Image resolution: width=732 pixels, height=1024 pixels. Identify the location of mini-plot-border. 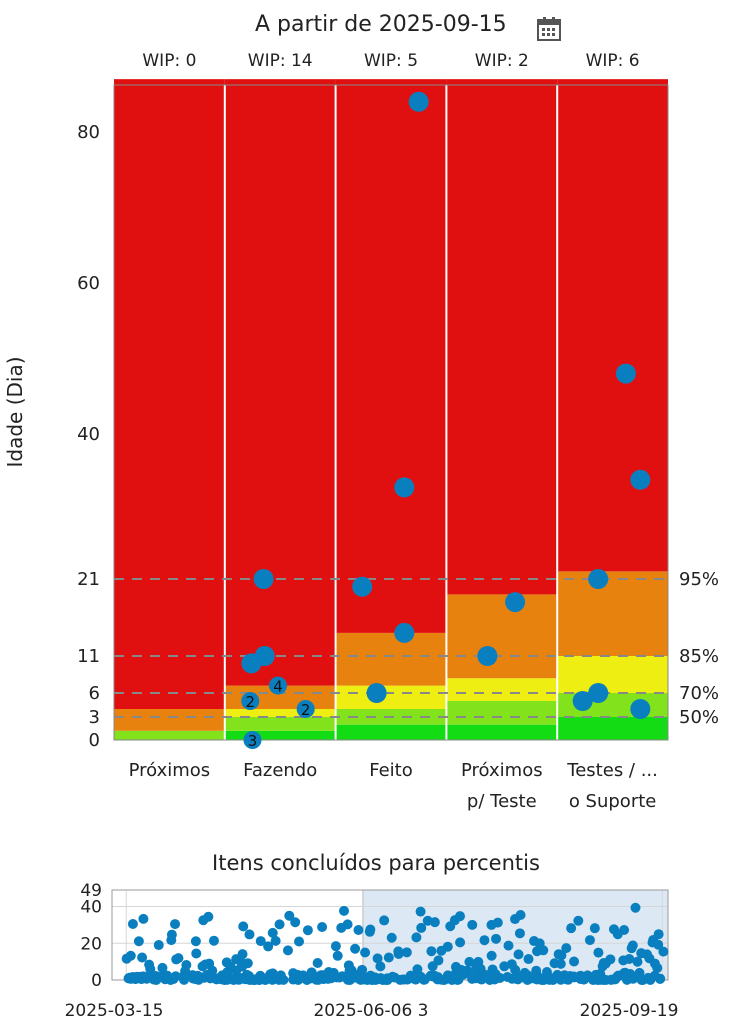
(390, 935).